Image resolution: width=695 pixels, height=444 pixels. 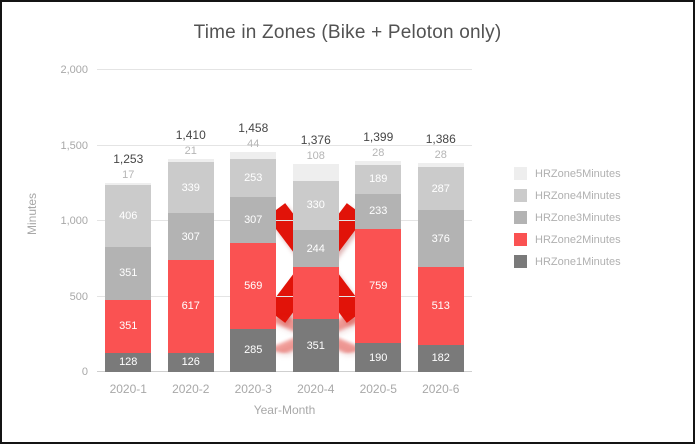 I want to click on segment-value-label: 233, so click(x=378, y=211).